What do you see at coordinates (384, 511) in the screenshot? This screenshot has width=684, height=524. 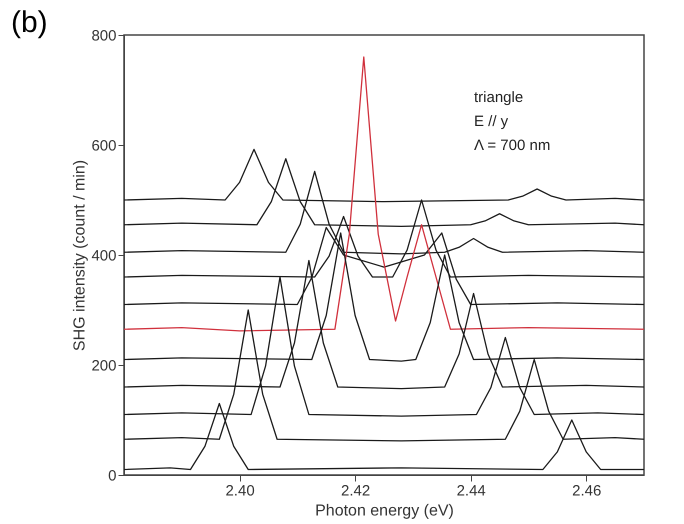 I see `x-axis-title: Photon energy (eV)` at bounding box center [384, 511].